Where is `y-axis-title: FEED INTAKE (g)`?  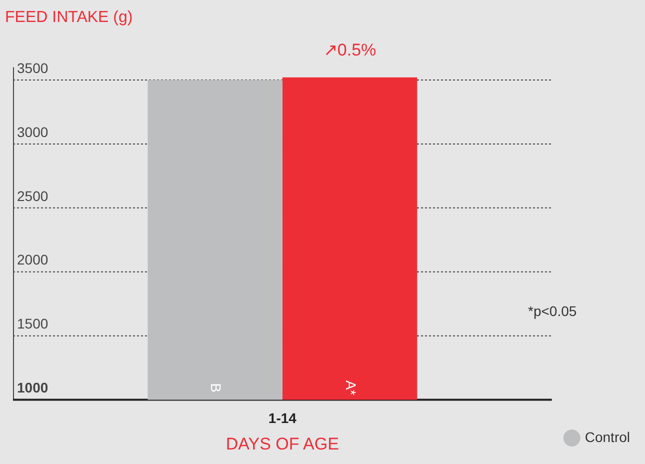
y-axis-title: FEED INTAKE (g) is located at coordinates (69, 17).